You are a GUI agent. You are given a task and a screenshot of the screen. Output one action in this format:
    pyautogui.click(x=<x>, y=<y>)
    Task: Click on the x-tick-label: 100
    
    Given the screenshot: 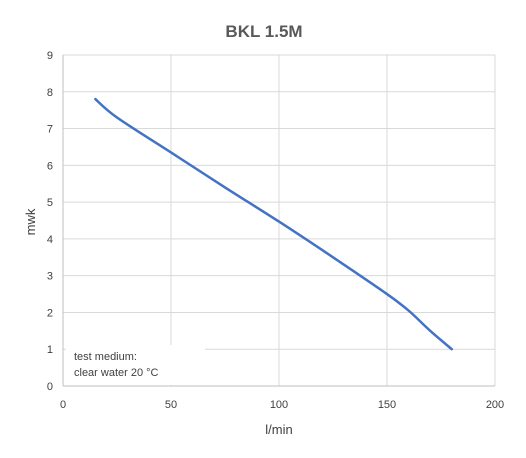 What is the action you would take?
    pyautogui.click(x=279, y=405)
    